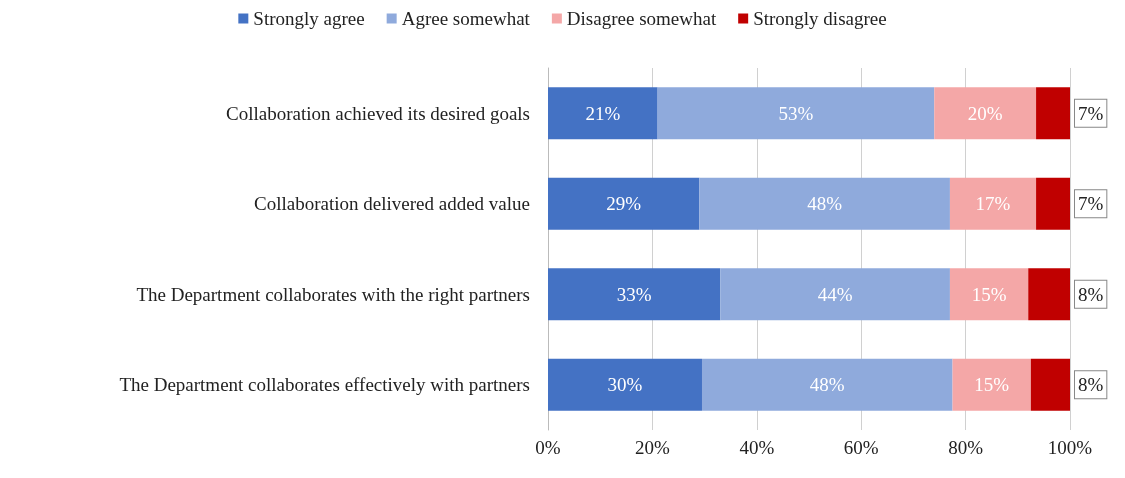 The image size is (1125, 478). I want to click on data-label: 20%, so click(985, 113).